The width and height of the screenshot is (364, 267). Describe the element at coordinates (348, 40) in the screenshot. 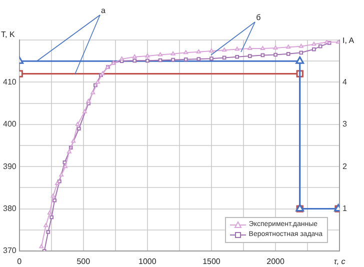

I see `y2-axis-title: I, A` at that location.